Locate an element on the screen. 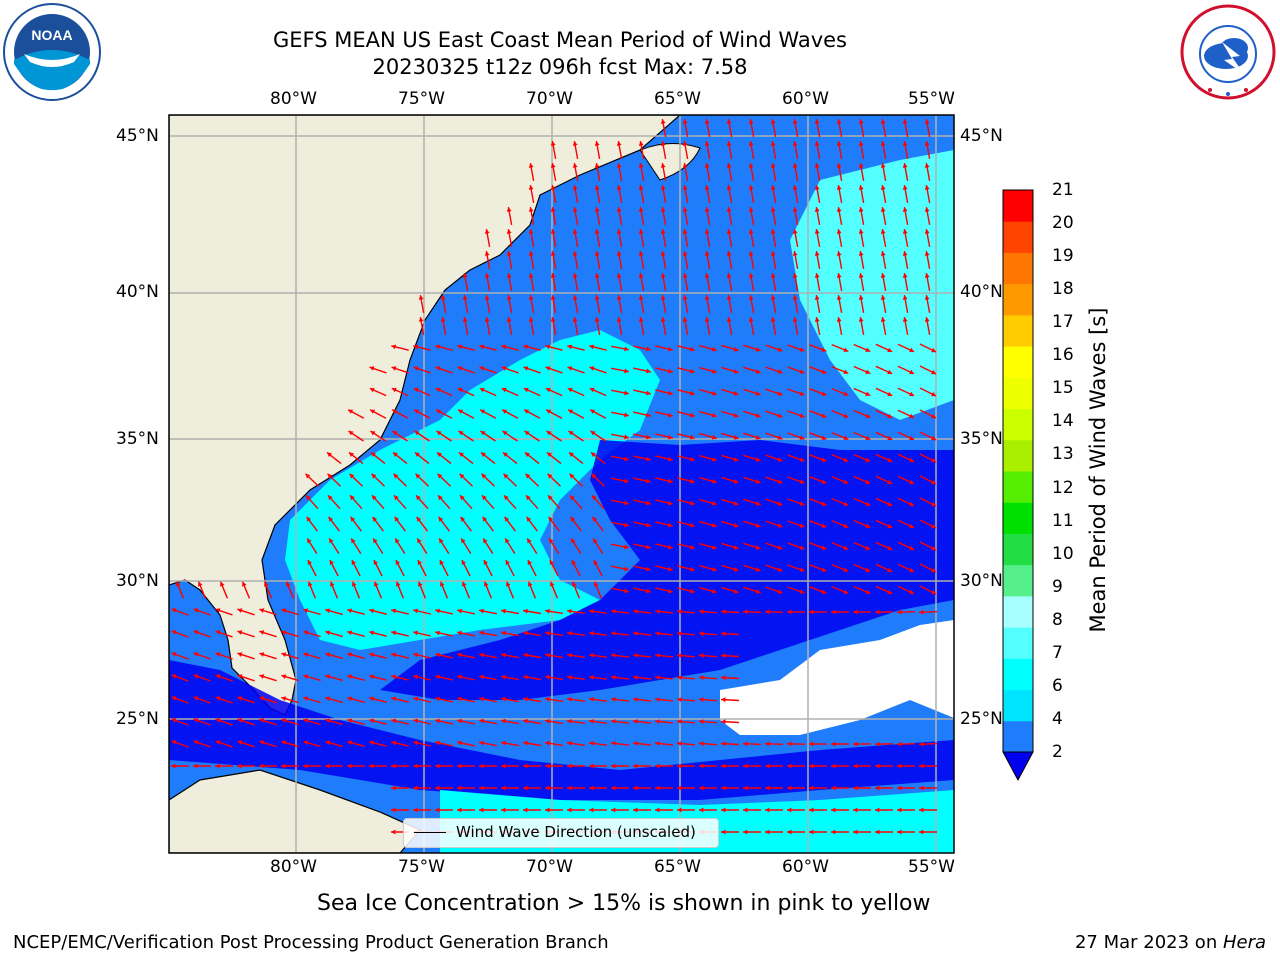 This screenshot has height=960, width=1280. colorbar-tick-label: 9 is located at coordinates (1057, 586).